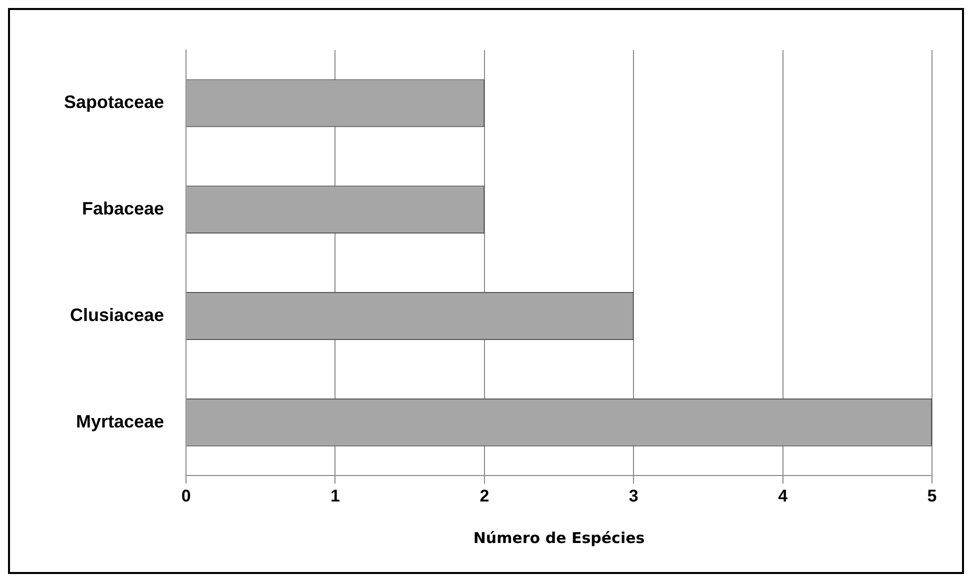 The image size is (976, 586). What do you see at coordinates (559, 537) in the screenshot?
I see `x-axis-title: Número de Espécies` at bounding box center [559, 537].